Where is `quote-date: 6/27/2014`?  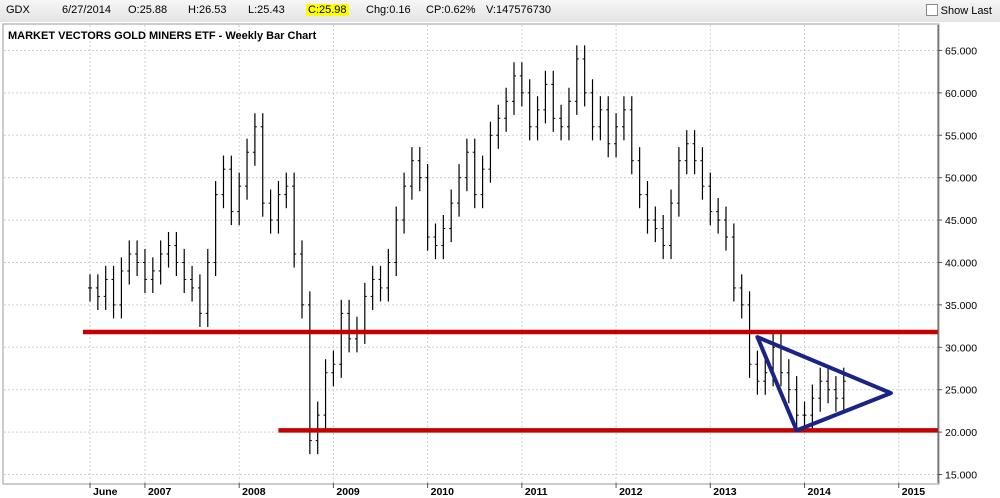 quote-date: 6/27/2014 is located at coordinates (86, 10).